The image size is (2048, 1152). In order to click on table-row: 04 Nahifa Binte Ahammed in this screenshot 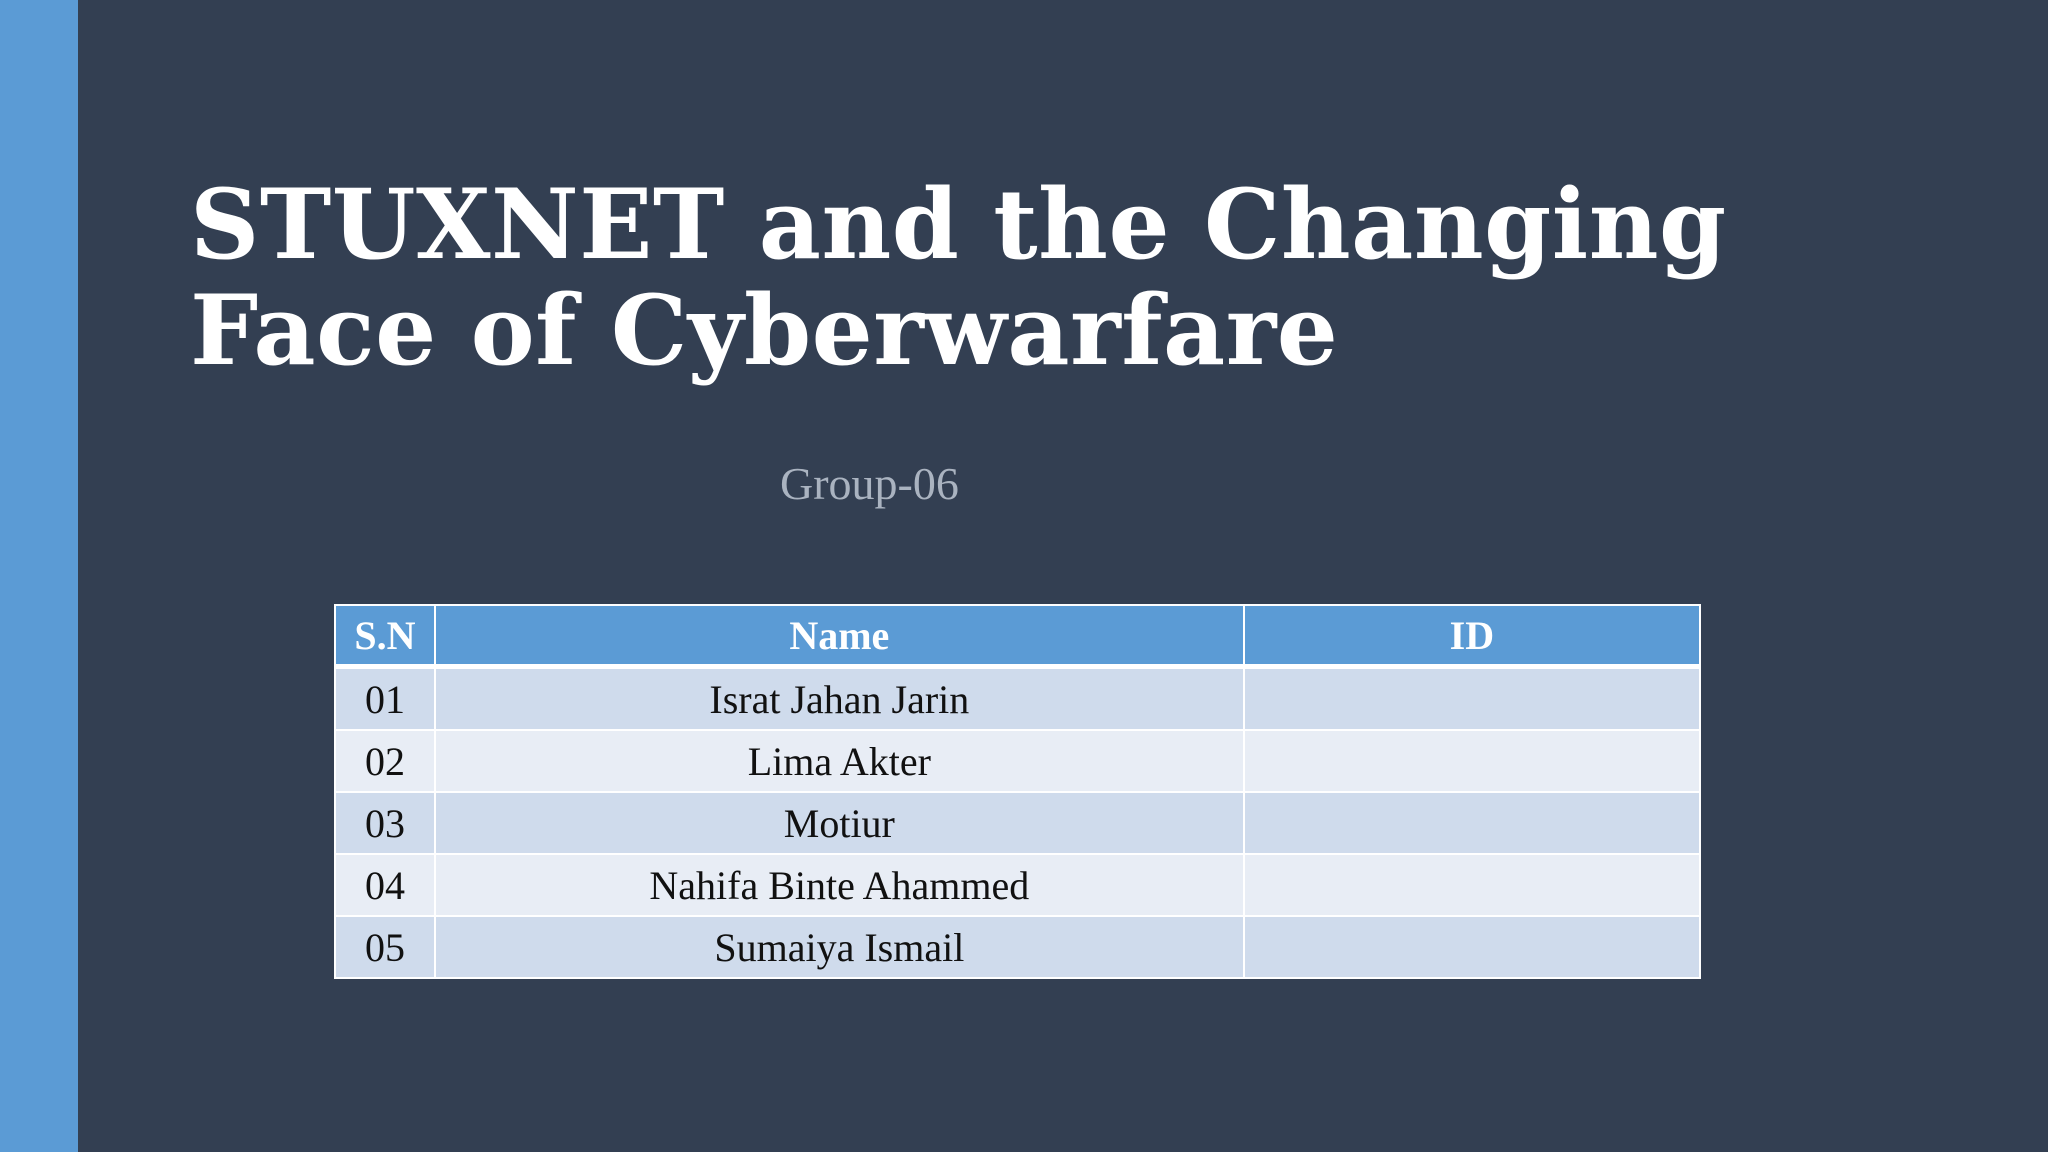, I will do `click(1018, 885)`.